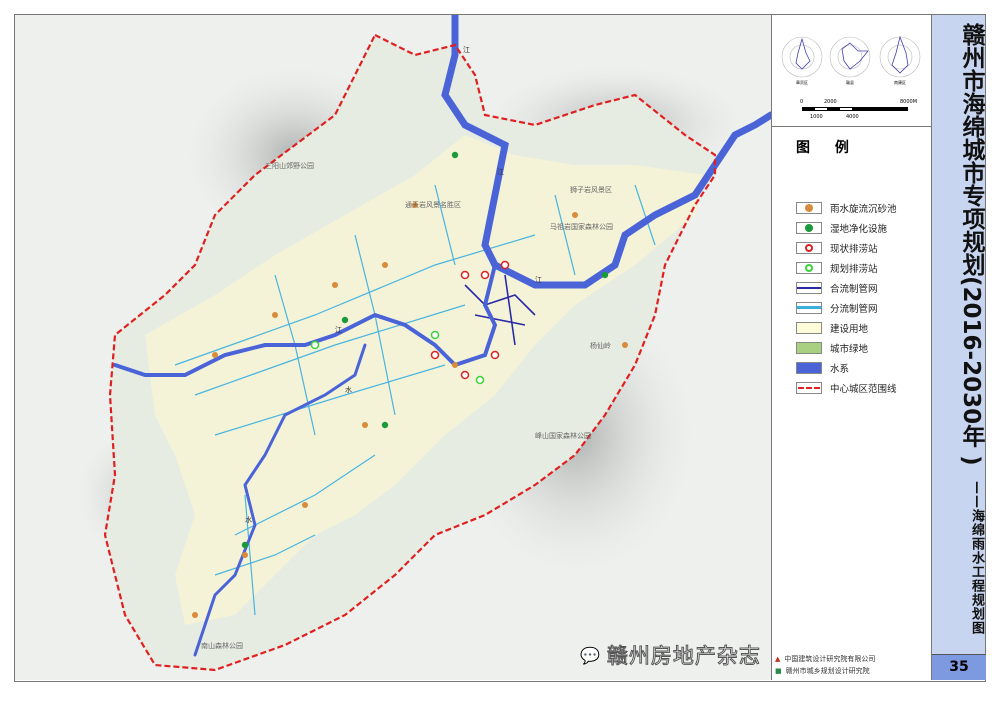 Image resolution: width=1000 pixels, height=707 pixels. Describe the element at coordinates (850, 82) in the screenshot. I see `wind-rose-label: 赣县` at that location.